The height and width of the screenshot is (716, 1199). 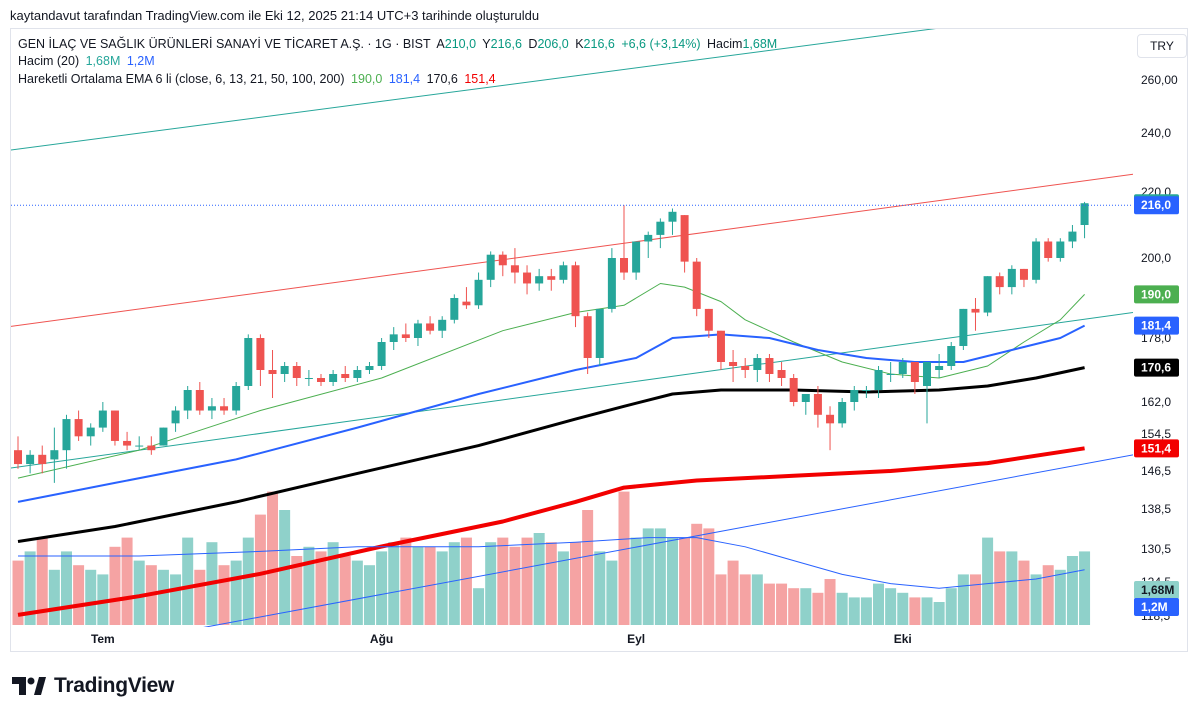 I want to click on volume-ma-value-2: 1,2M, so click(x=140, y=61).